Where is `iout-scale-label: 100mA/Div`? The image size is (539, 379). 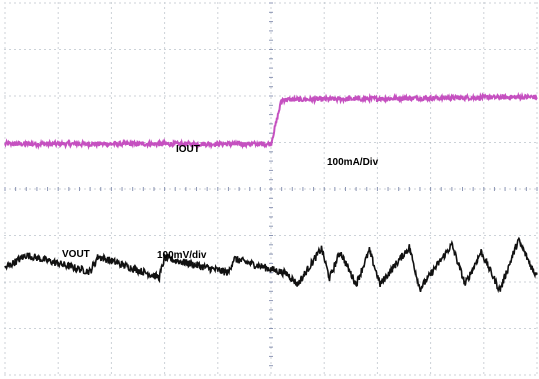 iout-scale-label: 100mA/Div is located at coordinates (353, 162).